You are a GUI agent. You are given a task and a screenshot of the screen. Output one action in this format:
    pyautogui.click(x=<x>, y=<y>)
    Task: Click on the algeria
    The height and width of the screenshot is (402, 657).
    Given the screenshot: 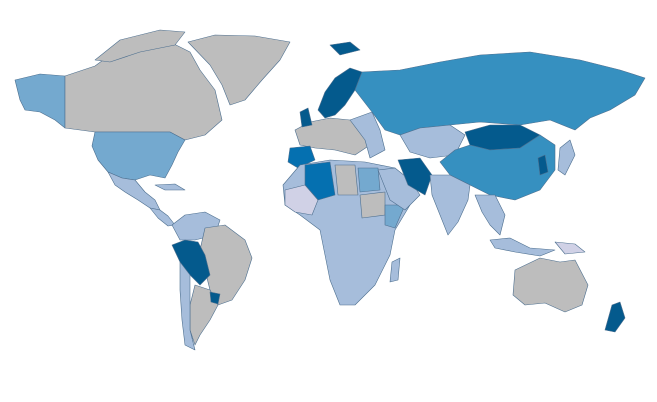 What is the action you would take?
    pyautogui.click(x=320, y=181)
    